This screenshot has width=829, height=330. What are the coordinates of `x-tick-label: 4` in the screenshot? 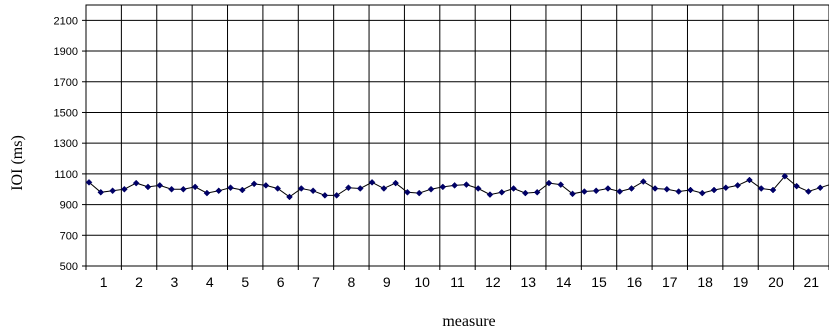 It's located at (210, 282).